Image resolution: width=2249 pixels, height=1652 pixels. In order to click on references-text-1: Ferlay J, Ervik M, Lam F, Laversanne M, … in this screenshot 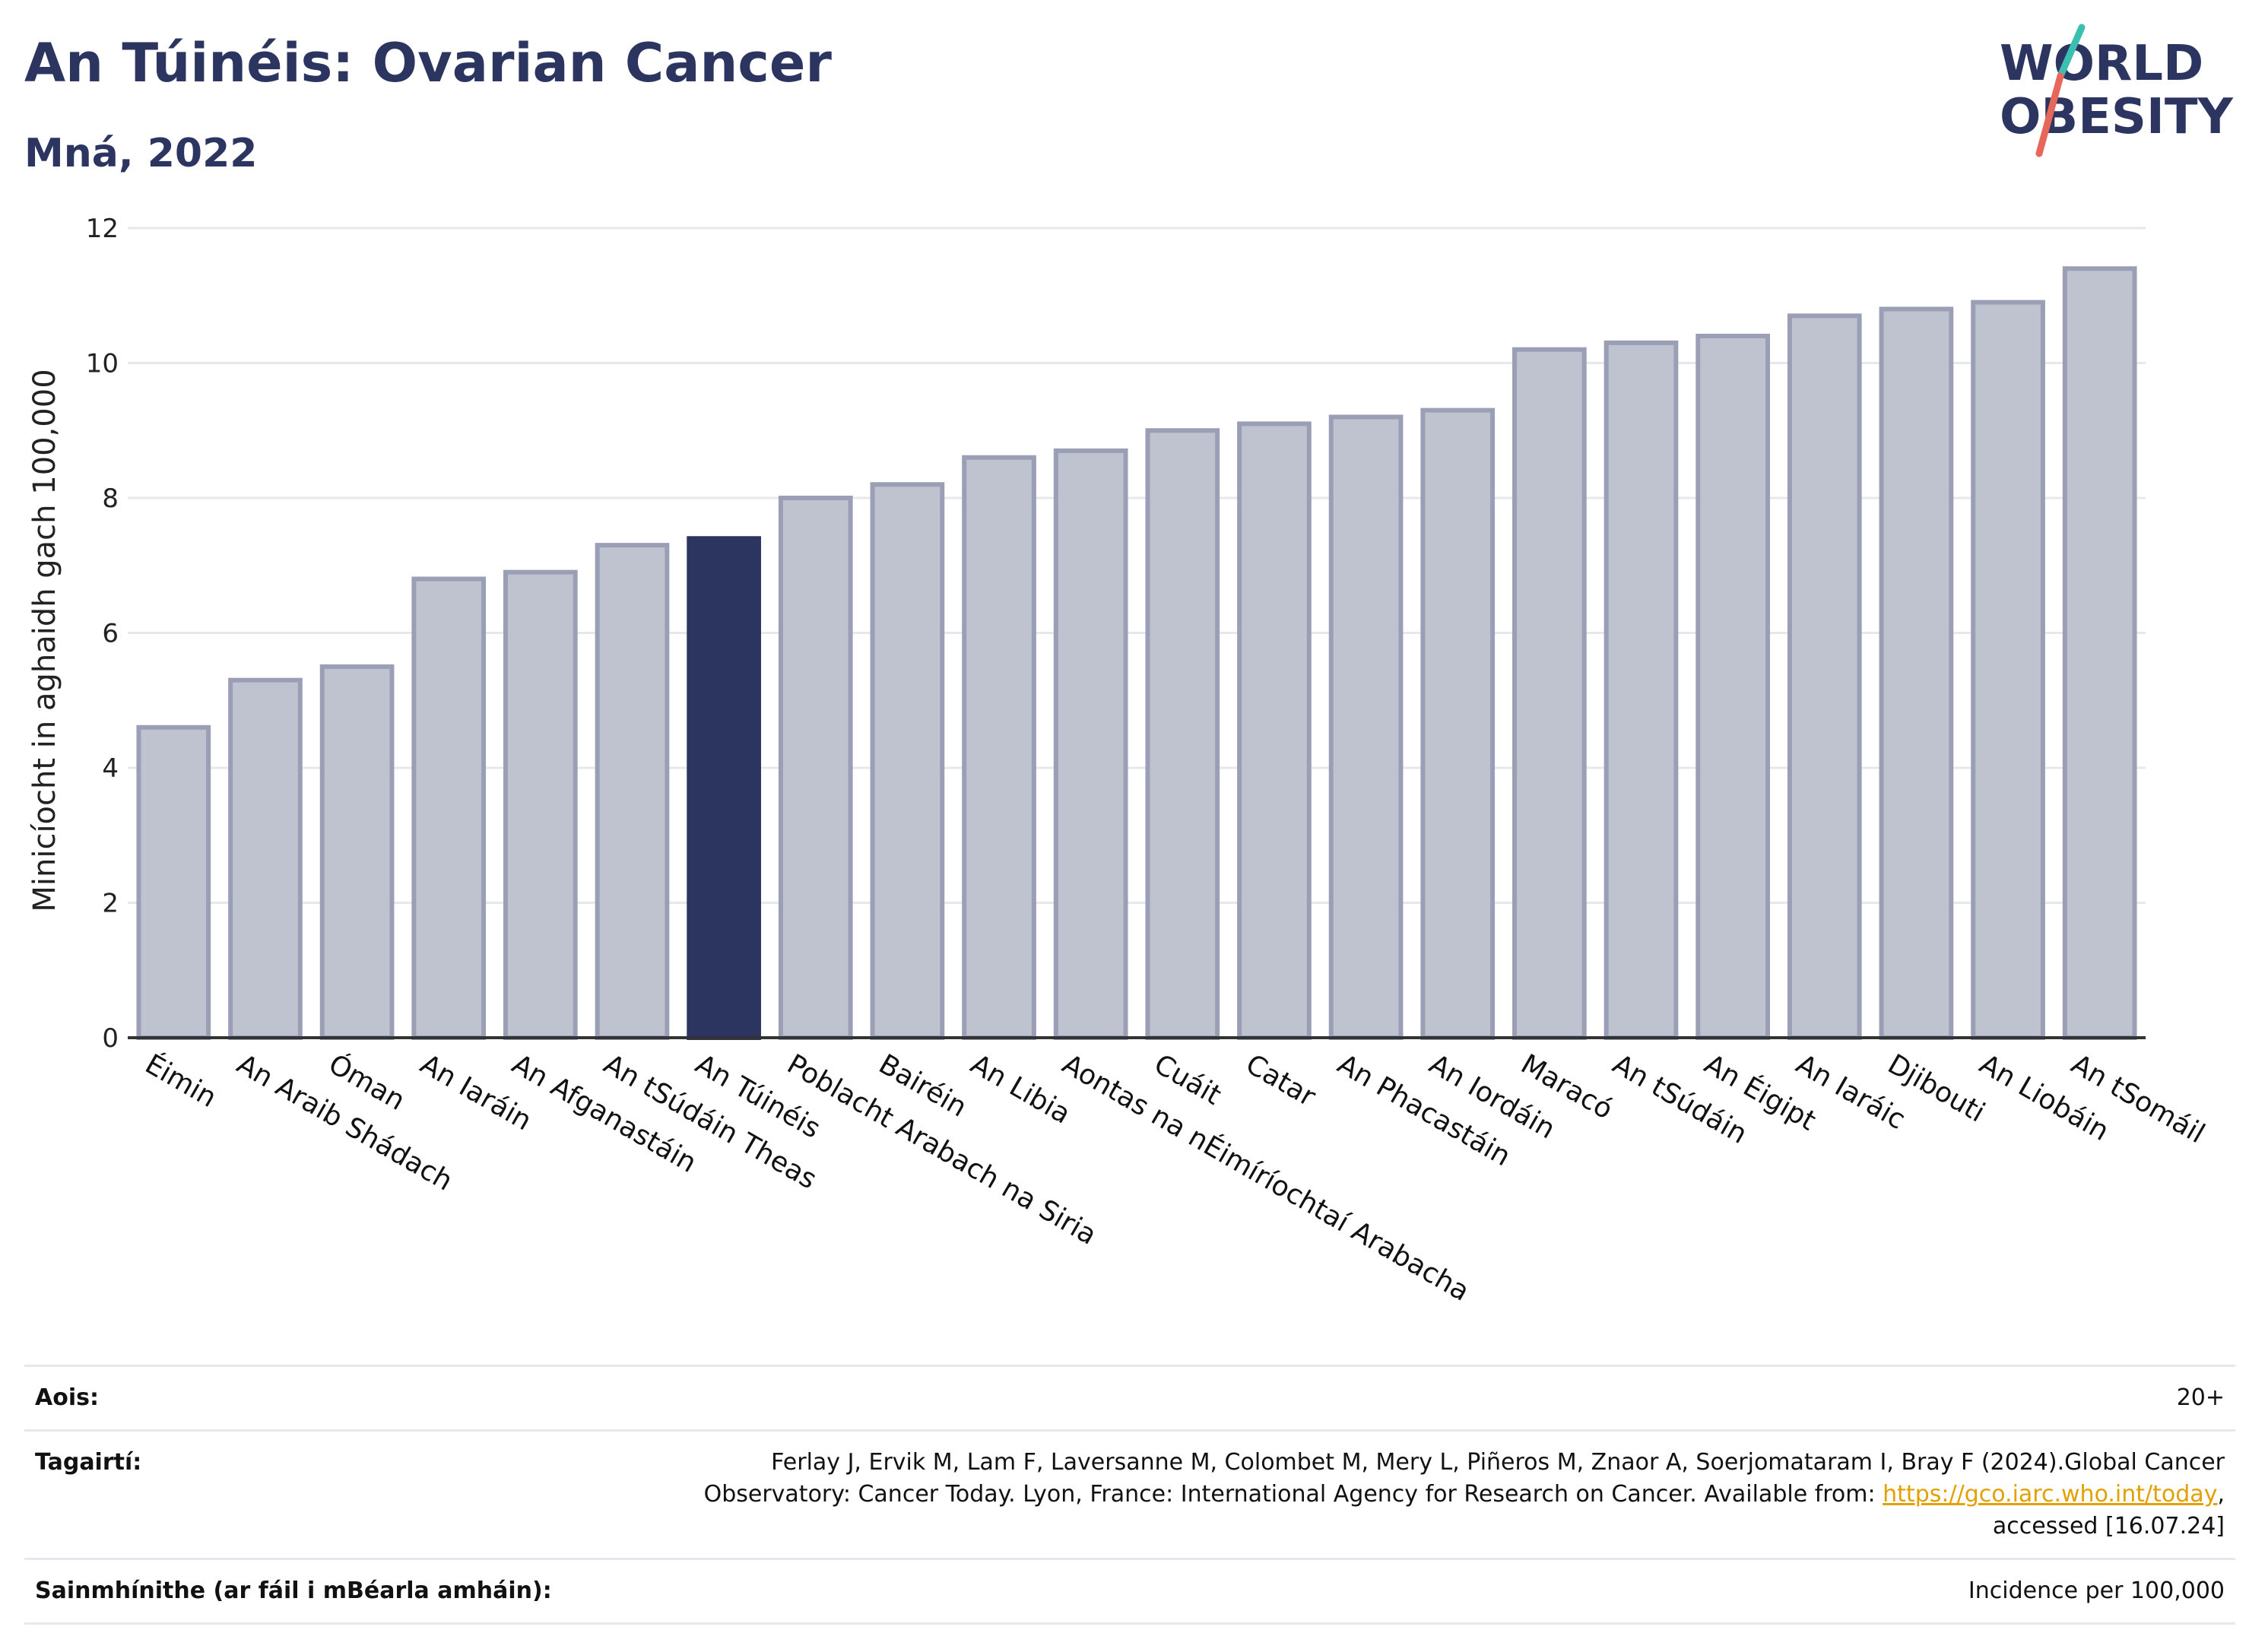, I will do `click(1464, 1478)`.